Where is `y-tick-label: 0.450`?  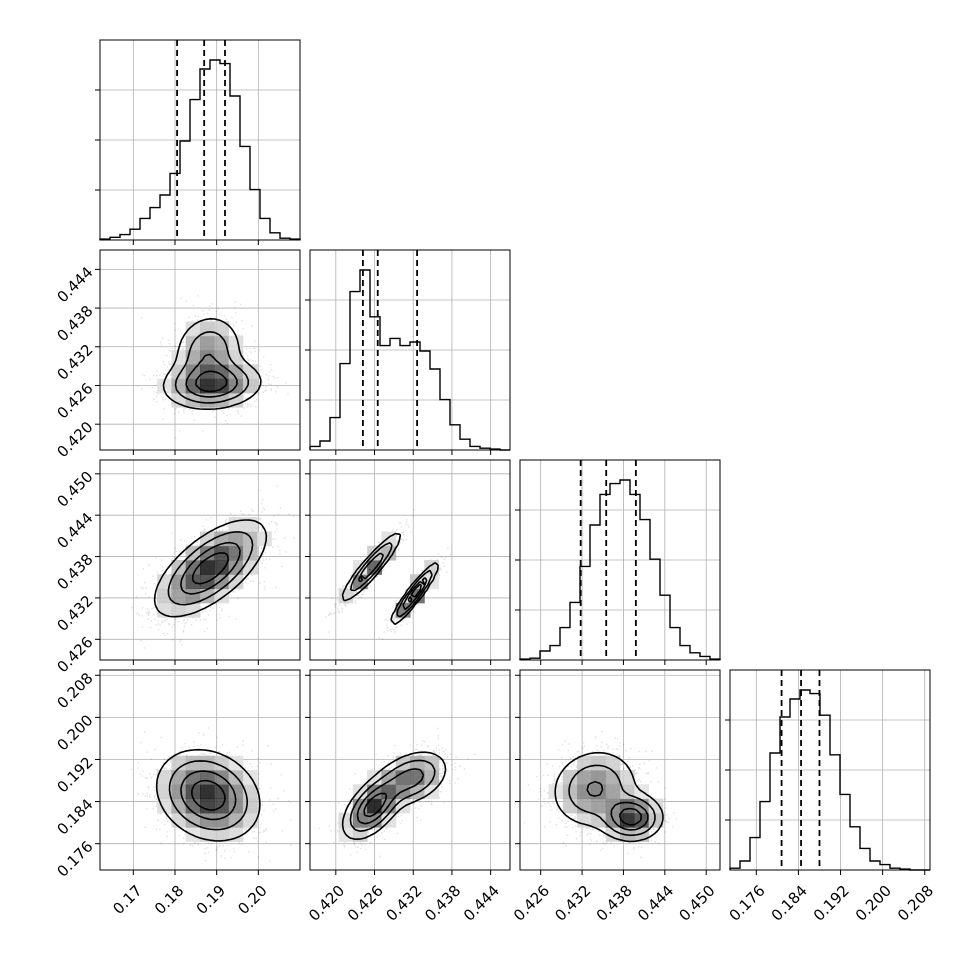 y-tick-label: 0.450 is located at coordinates (74, 489).